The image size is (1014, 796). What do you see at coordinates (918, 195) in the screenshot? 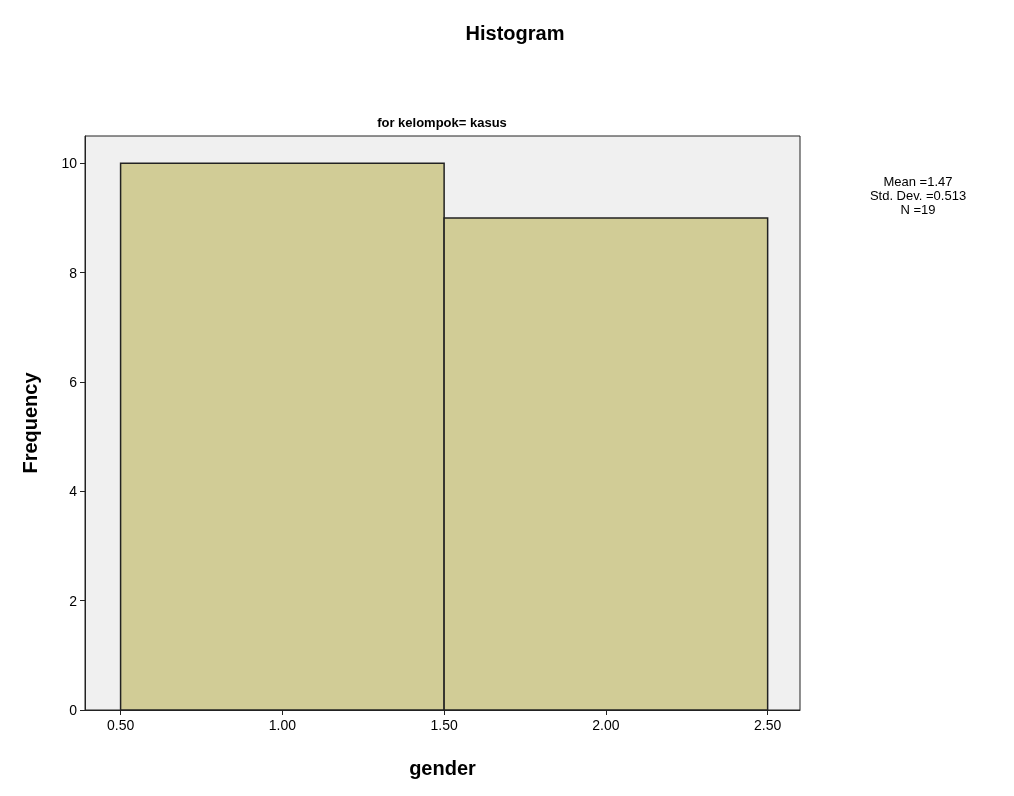
I see `text: Std. Dev. =0.513` at bounding box center [918, 195].